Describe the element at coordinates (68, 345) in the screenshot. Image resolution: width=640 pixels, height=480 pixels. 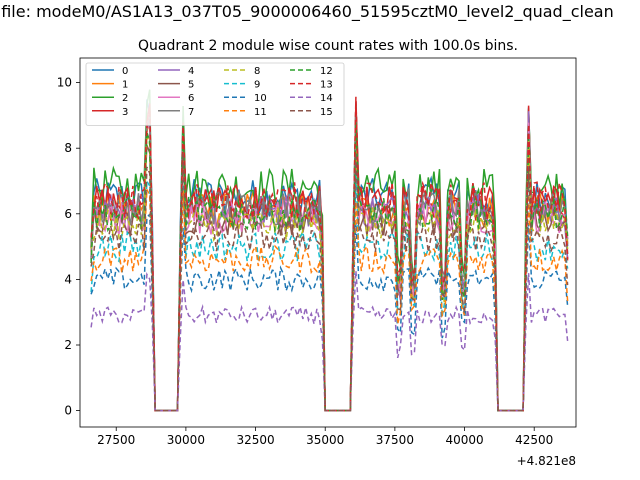
I see `y-tick-label: 2` at that location.